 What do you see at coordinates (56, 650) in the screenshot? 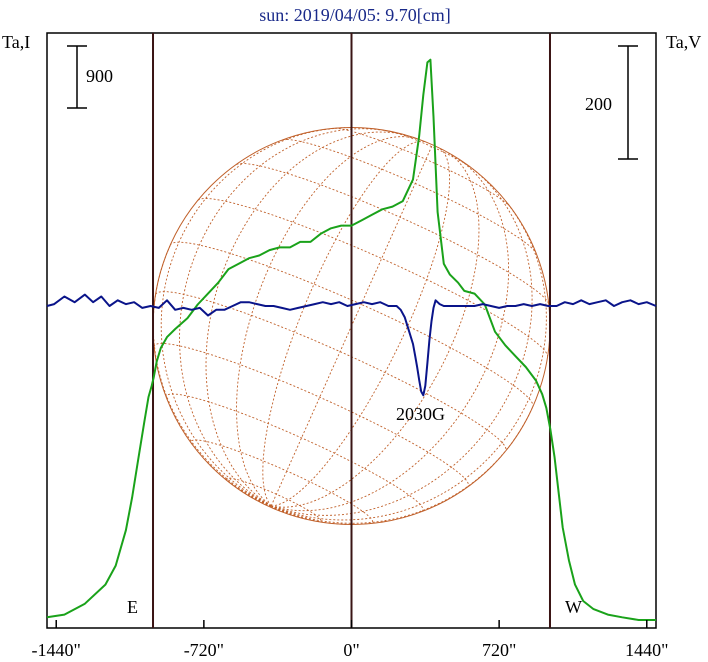
I see `x-tick-label: -1440"` at bounding box center [56, 650].